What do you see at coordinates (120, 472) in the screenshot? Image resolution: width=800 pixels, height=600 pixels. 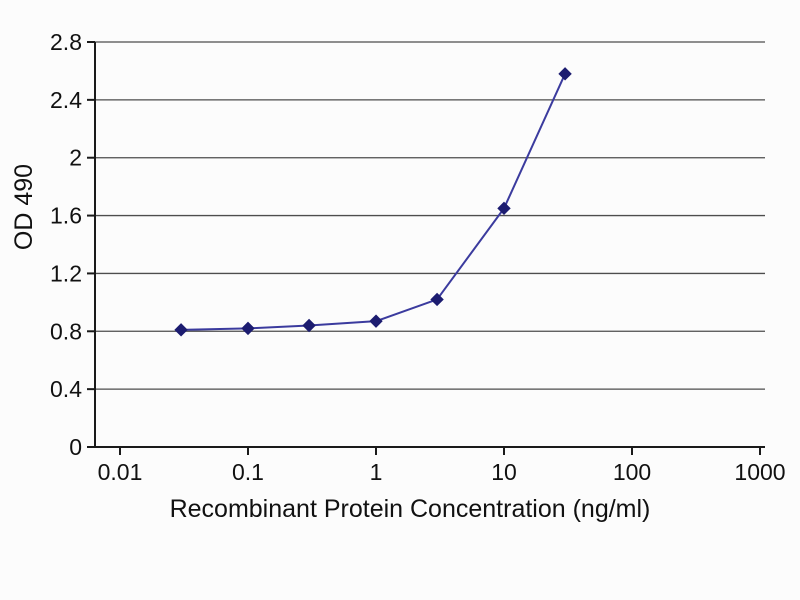 I see `x-tick-label: 0.01` at bounding box center [120, 472].